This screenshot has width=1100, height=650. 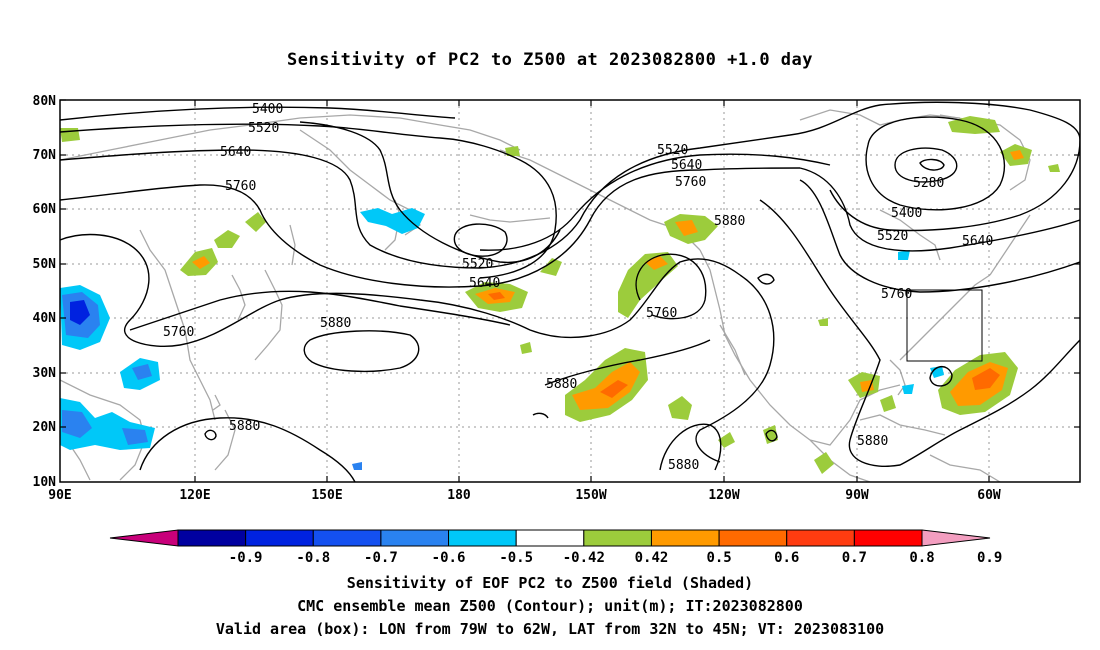 What do you see at coordinates (45, 373) in the screenshot?
I see `lat-tick-label: 30N` at bounding box center [45, 373].